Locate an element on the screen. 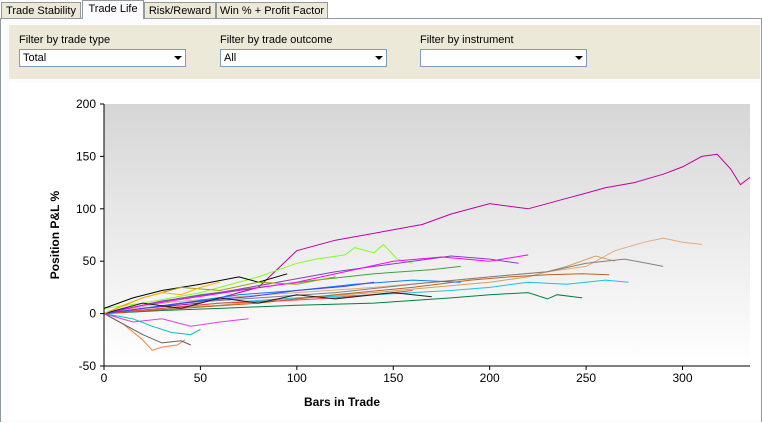  y-tick-label: -50 is located at coordinates (88, 366).